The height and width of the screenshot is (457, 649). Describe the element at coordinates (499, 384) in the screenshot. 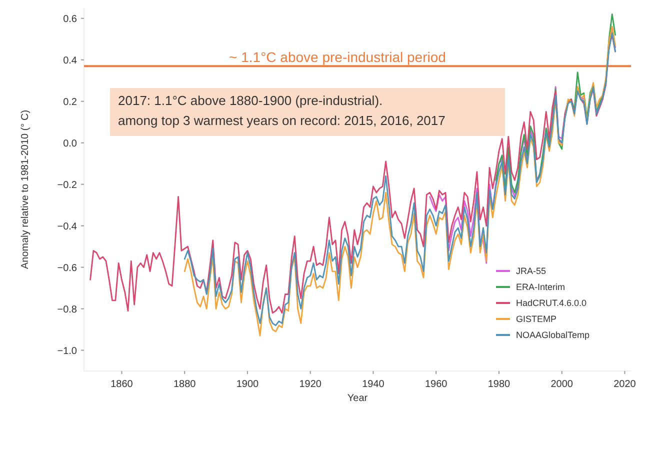

I see `x-tick-label: 1980` at that location.